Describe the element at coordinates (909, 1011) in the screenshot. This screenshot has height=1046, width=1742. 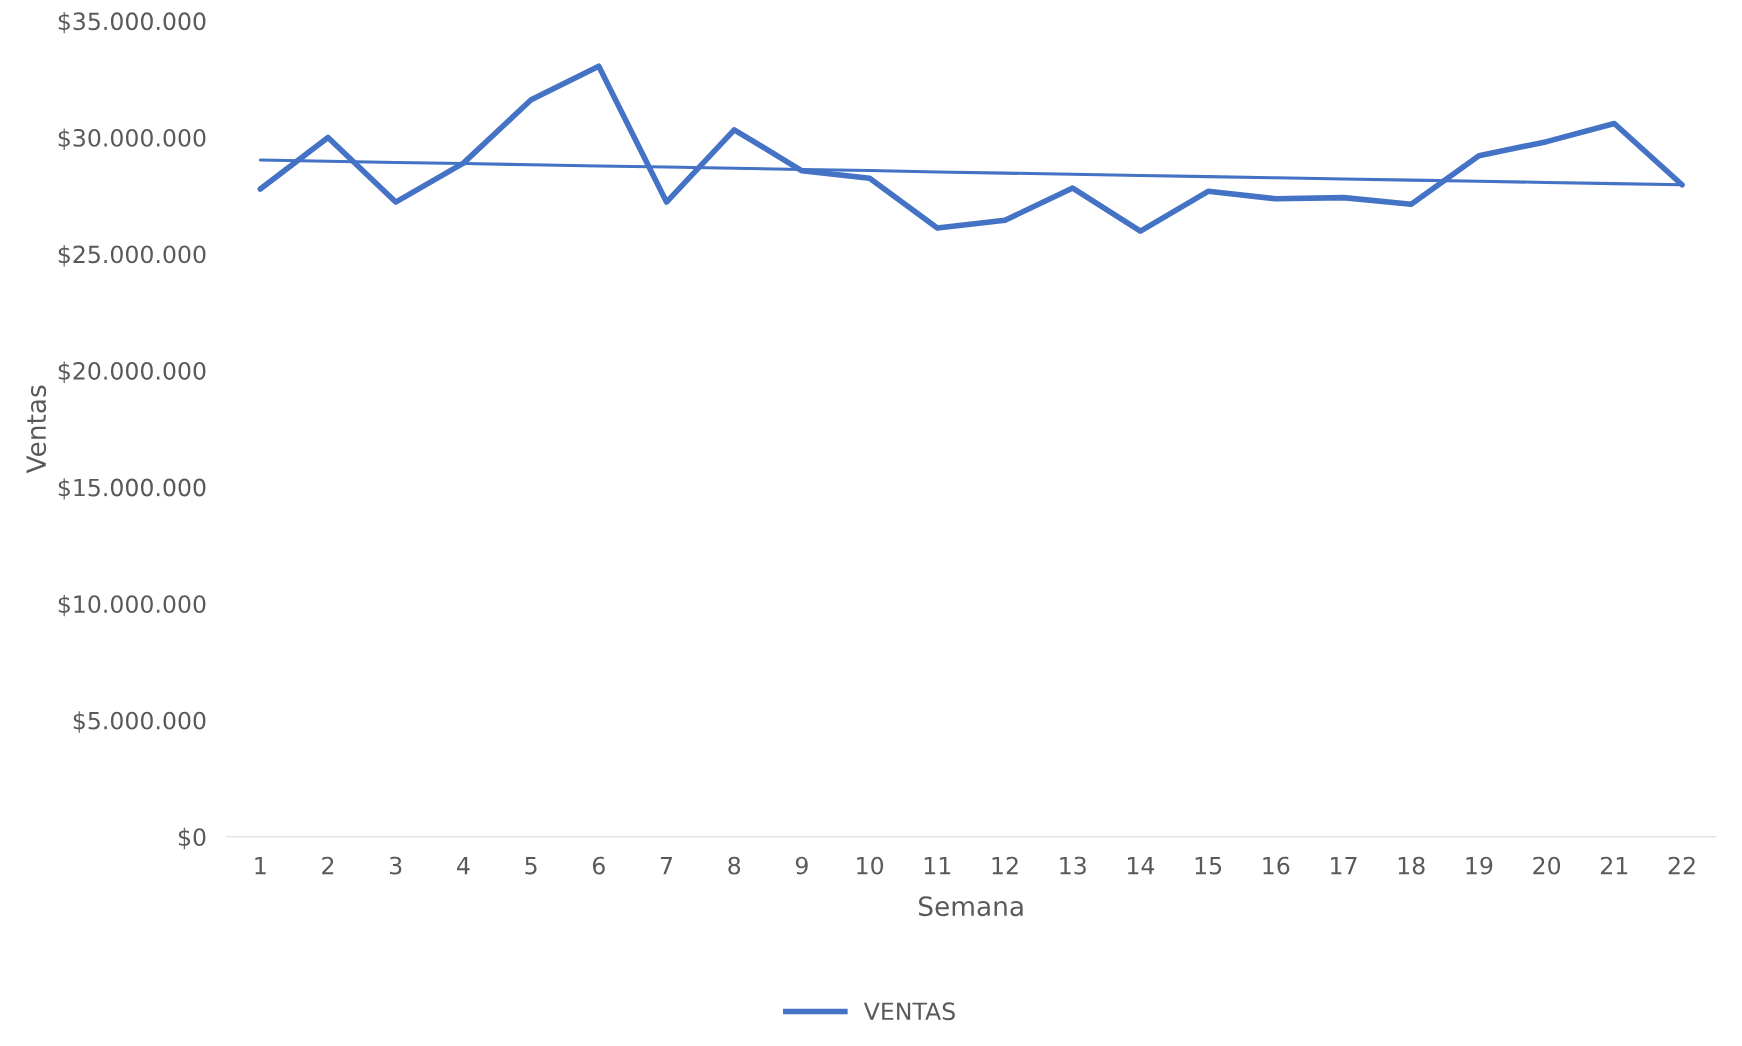
I see `legend-label: VENTAS` at that location.